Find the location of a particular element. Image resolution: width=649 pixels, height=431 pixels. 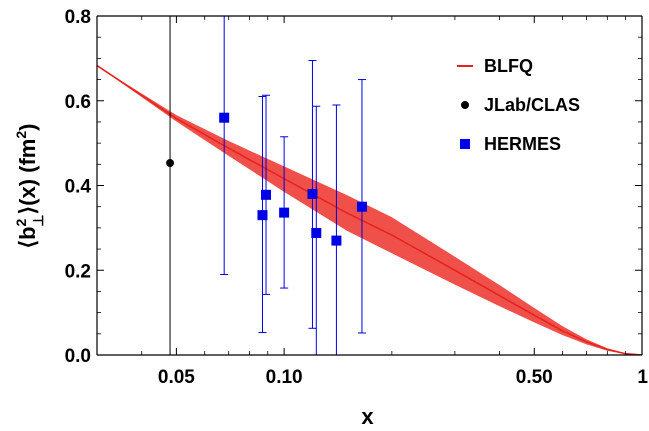

y-axis-title: ⟨b2⊥⟩(x) (fm2) is located at coordinates (29, 186).